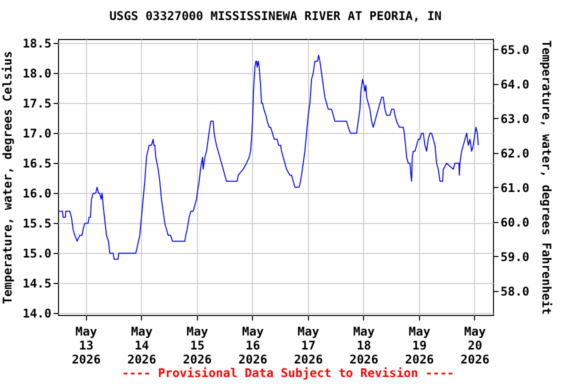 The height and width of the screenshot is (384, 576). Describe the element at coordinates (515, 84) in the screenshot. I see `y2-tick-label: 64.0` at that location.